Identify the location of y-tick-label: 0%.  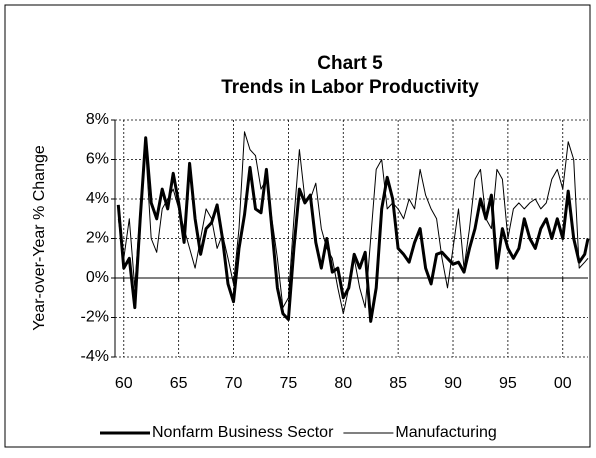
(97, 277).